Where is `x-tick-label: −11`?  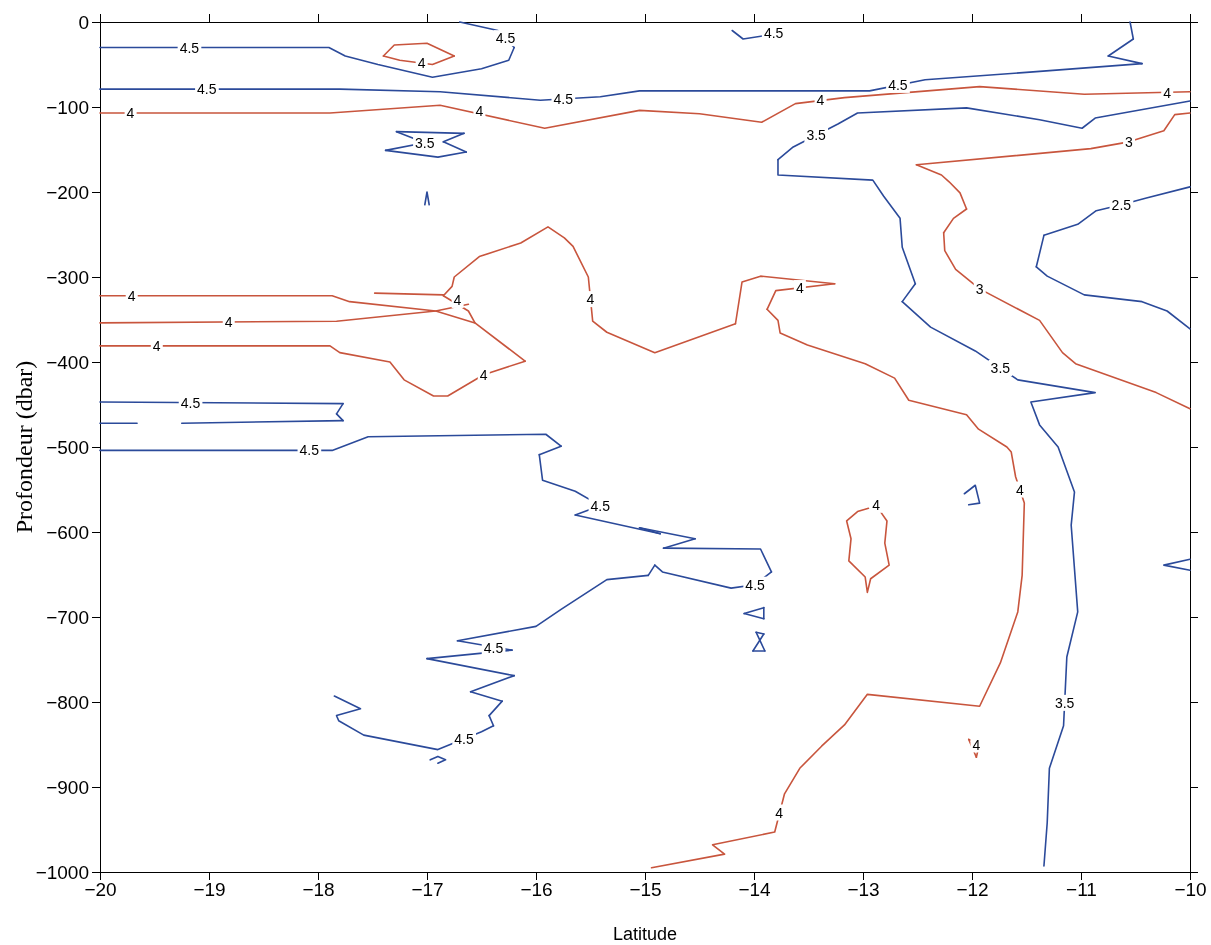 x-tick-label: −11 is located at coordinates (1081, 890).